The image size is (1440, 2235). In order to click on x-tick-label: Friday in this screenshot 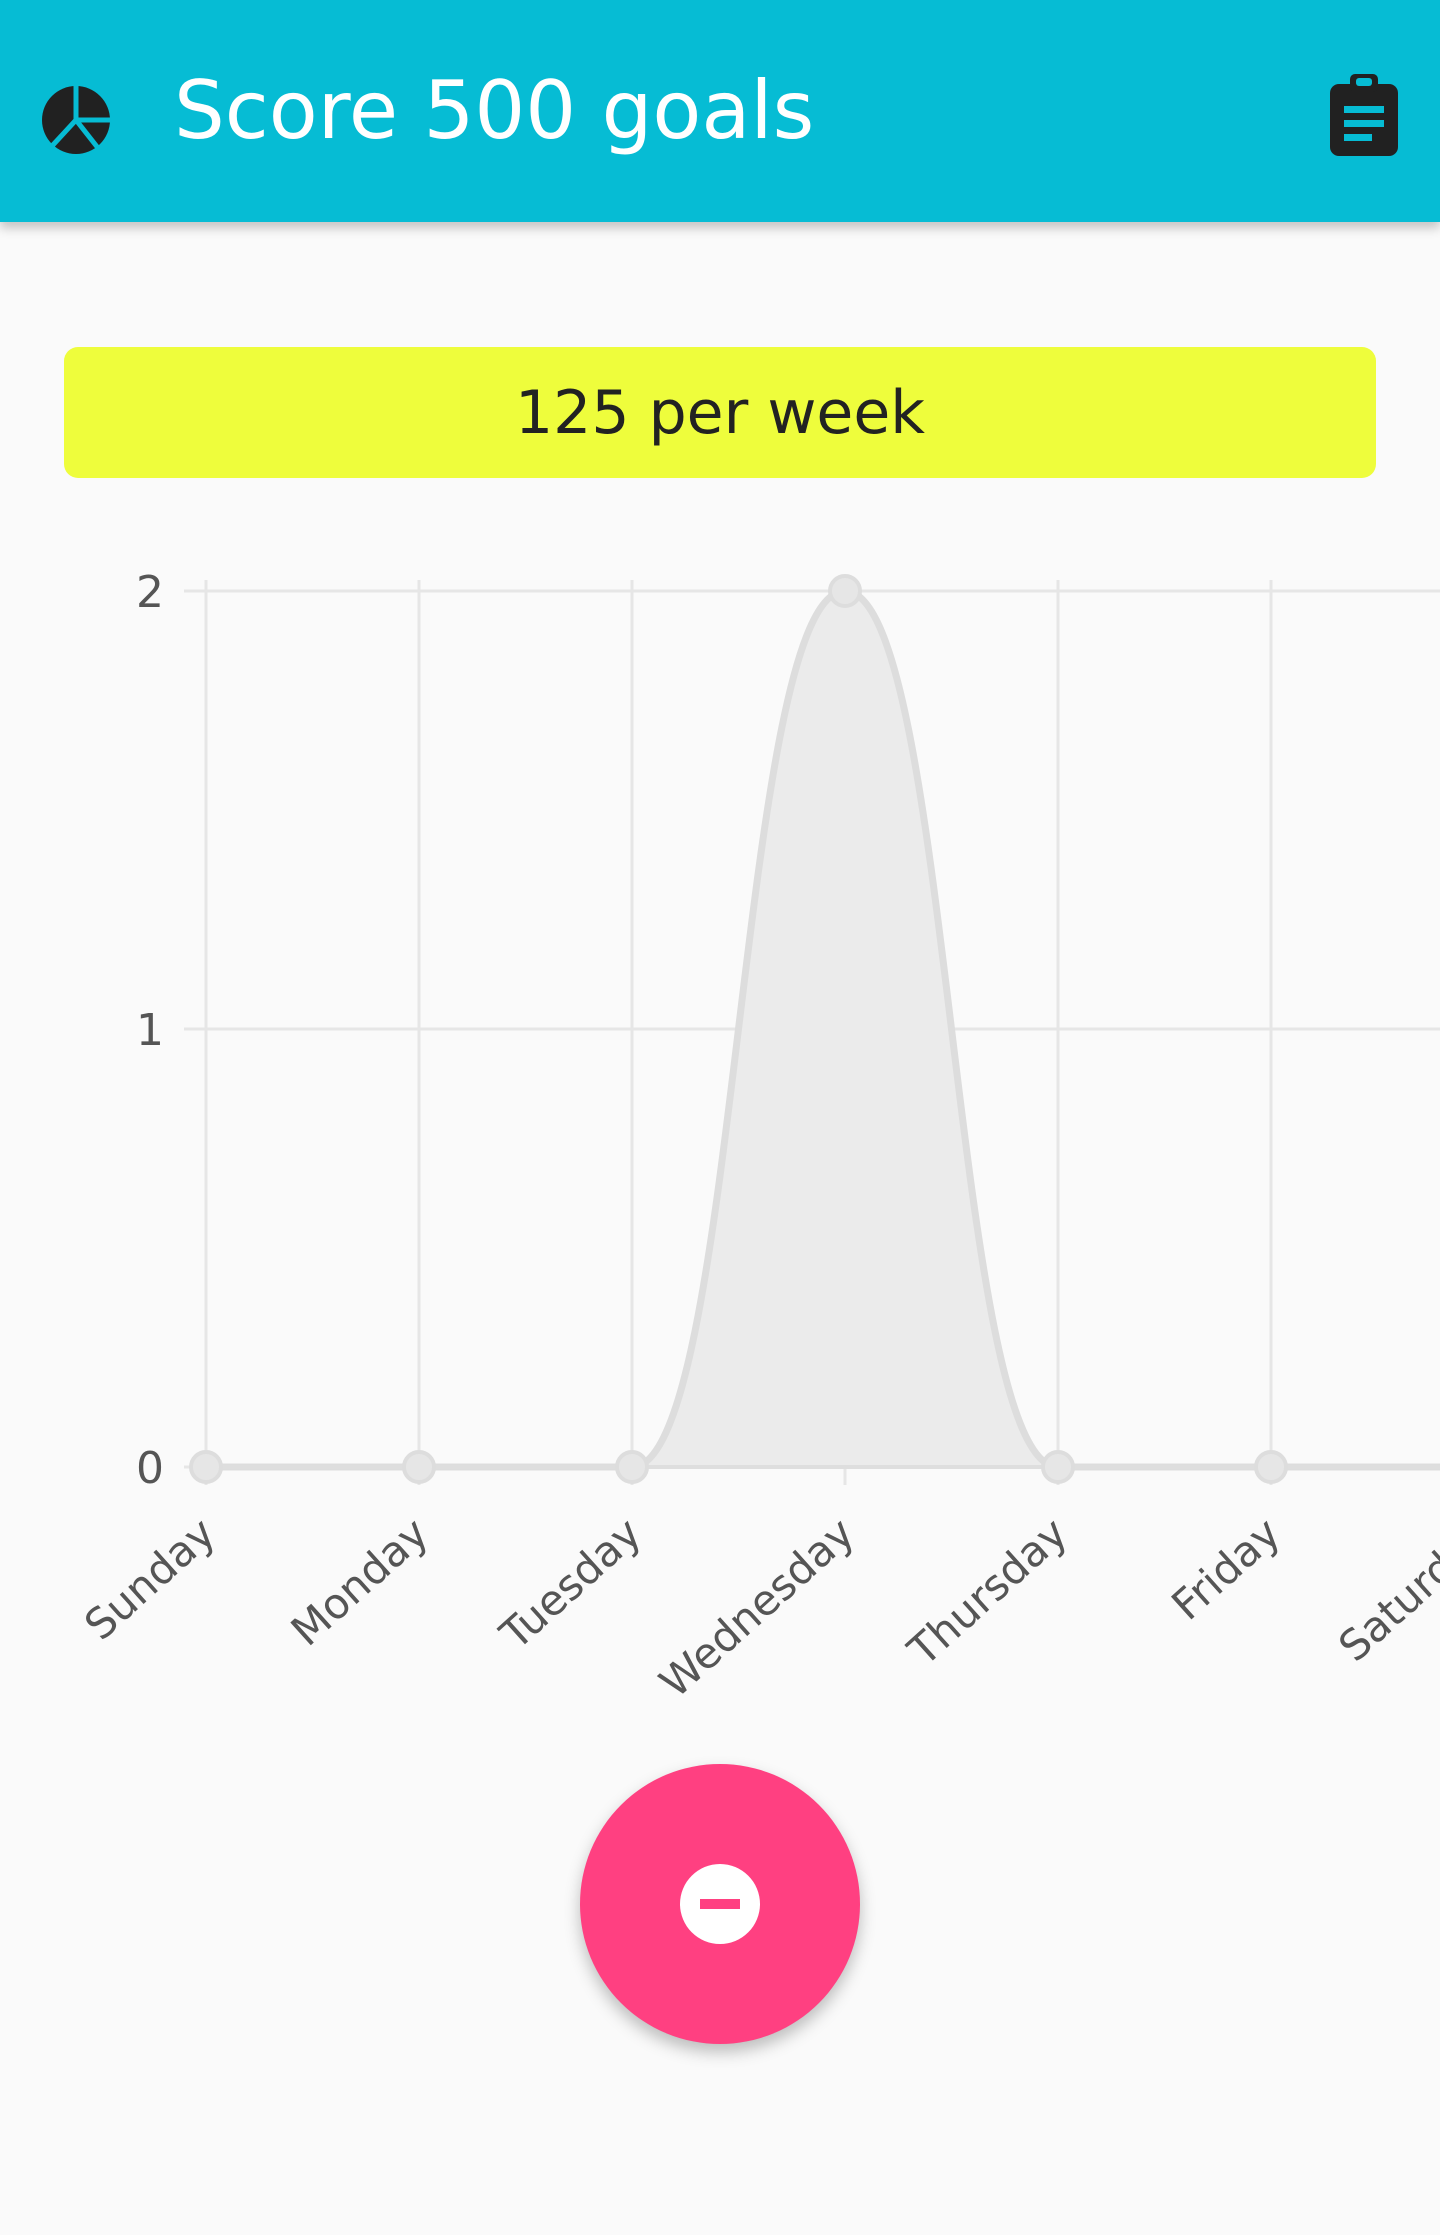, I will do `click(1225, 1569)`.